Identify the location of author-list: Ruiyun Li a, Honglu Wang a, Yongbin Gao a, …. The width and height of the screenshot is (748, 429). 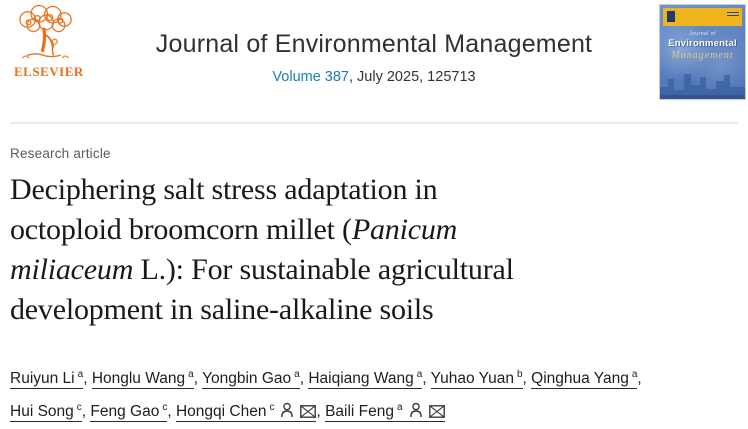
(374, 393).